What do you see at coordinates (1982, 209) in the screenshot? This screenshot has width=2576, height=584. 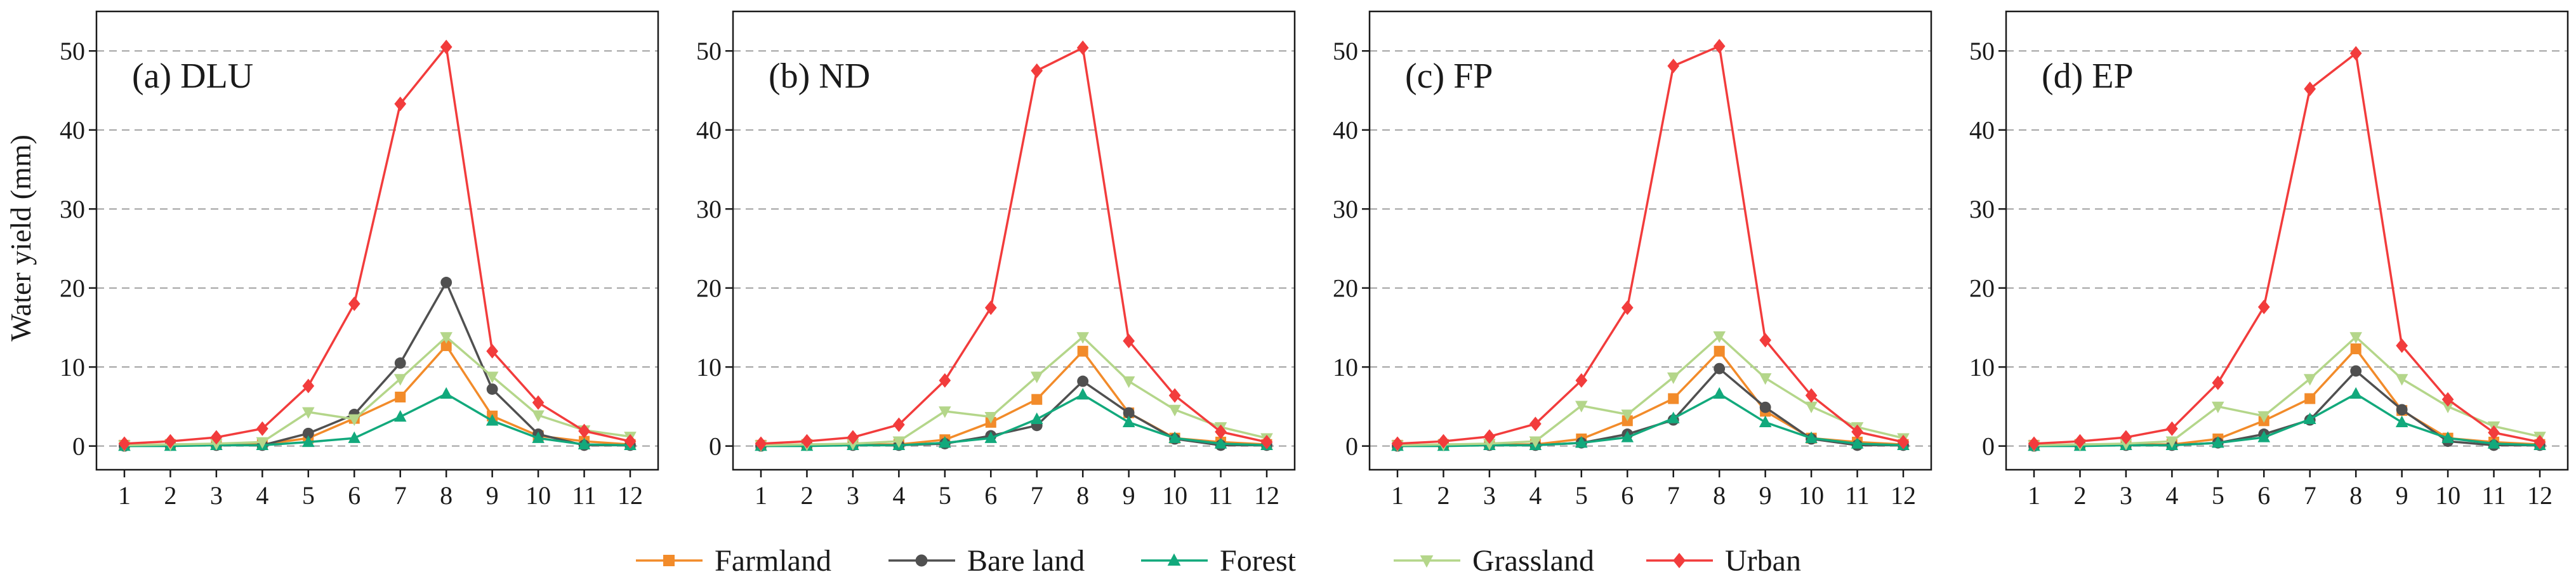 I see `y-tick-label: 30` at bounding box center [1982, 209].